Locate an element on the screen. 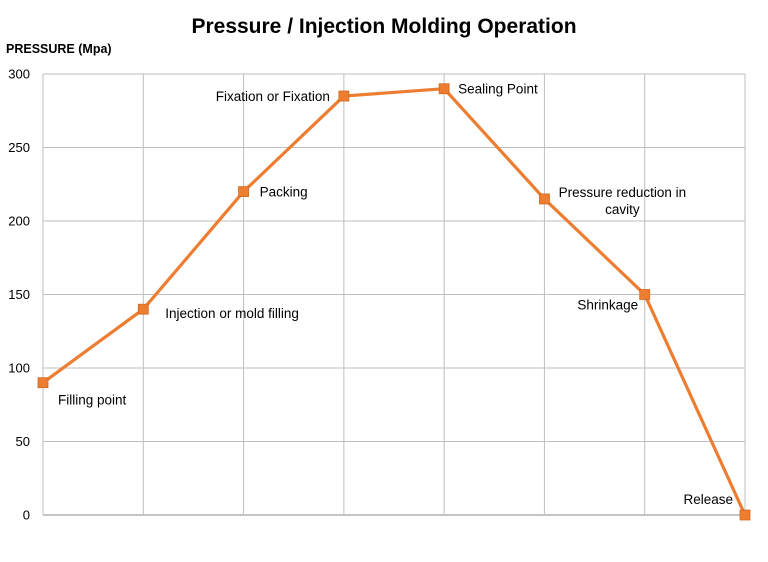  y-tick-label: 200 is located at coordinates (19, 221).